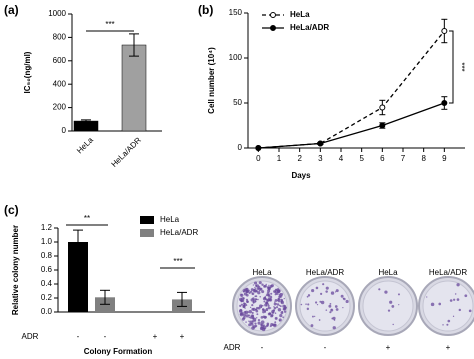  Describe the element at coordinates (170, 219) in the screenshot. I see `legend-label: HeLa` at that location.